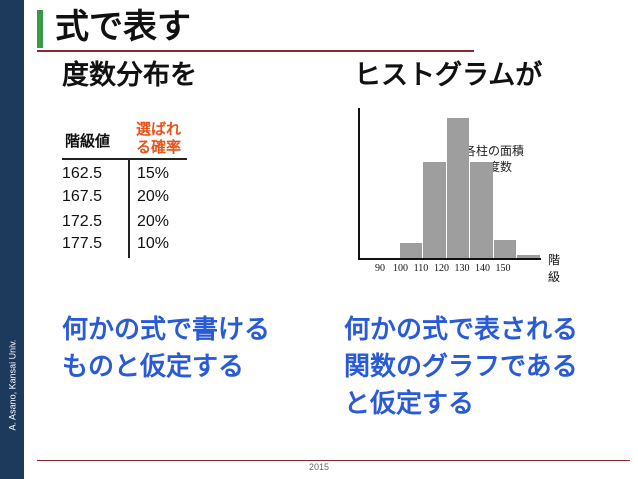 The image size is (638, 479). I want to click on title-underline, so click(255, 51).